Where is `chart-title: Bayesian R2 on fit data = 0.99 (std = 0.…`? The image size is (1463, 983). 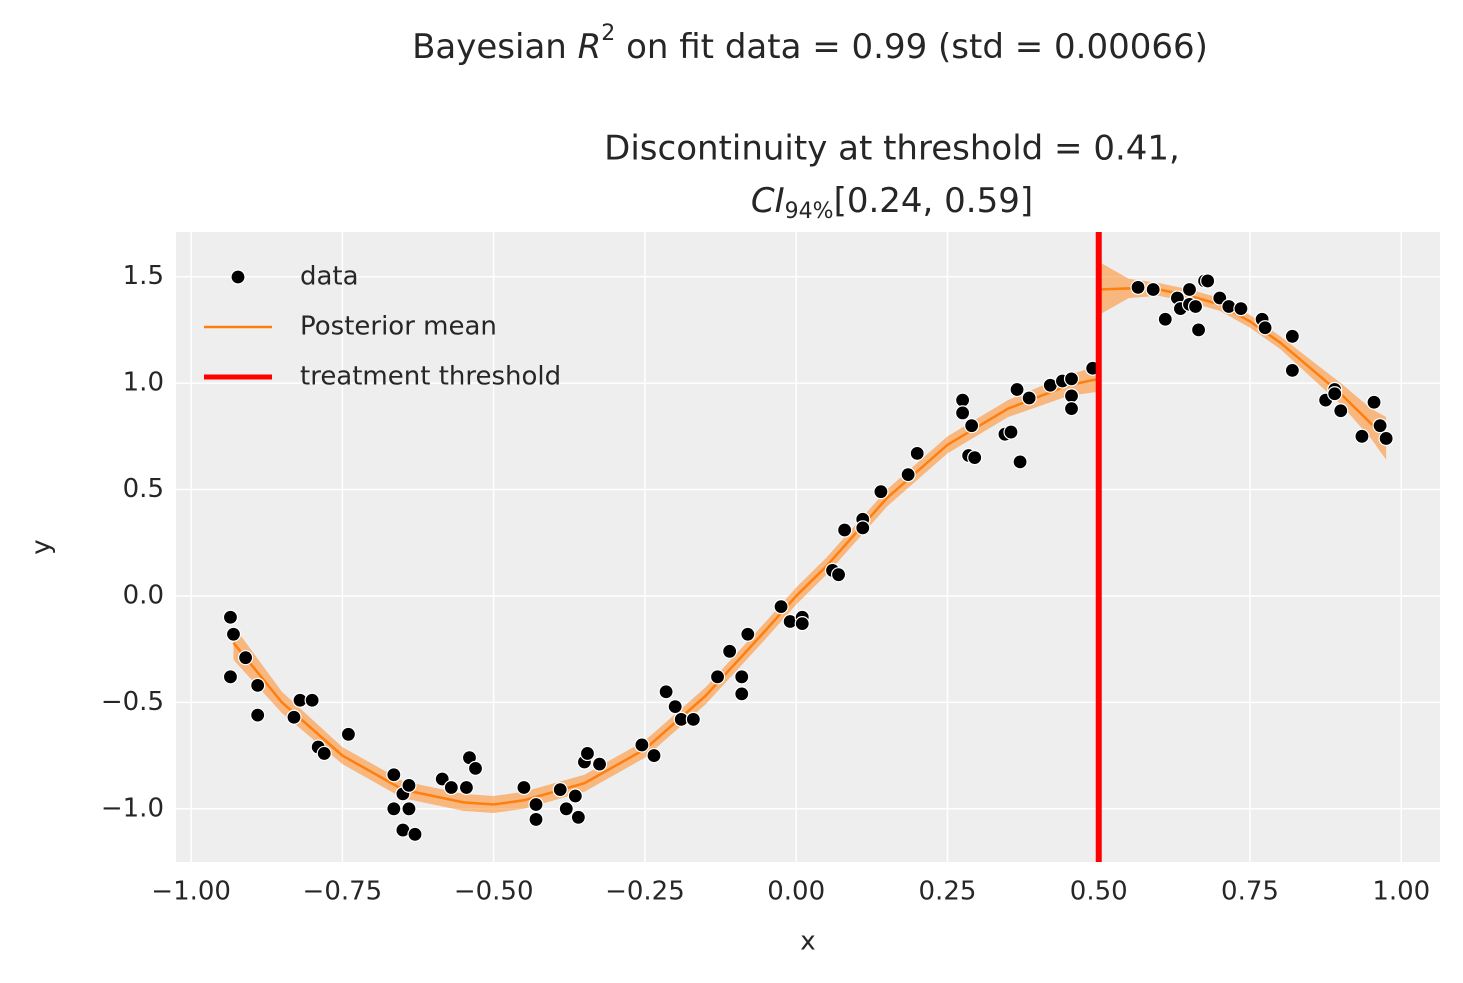
chart-title: Bayesian R2 on fit data = 0.99 (std = 0.… is located at coordinates (810, 44).